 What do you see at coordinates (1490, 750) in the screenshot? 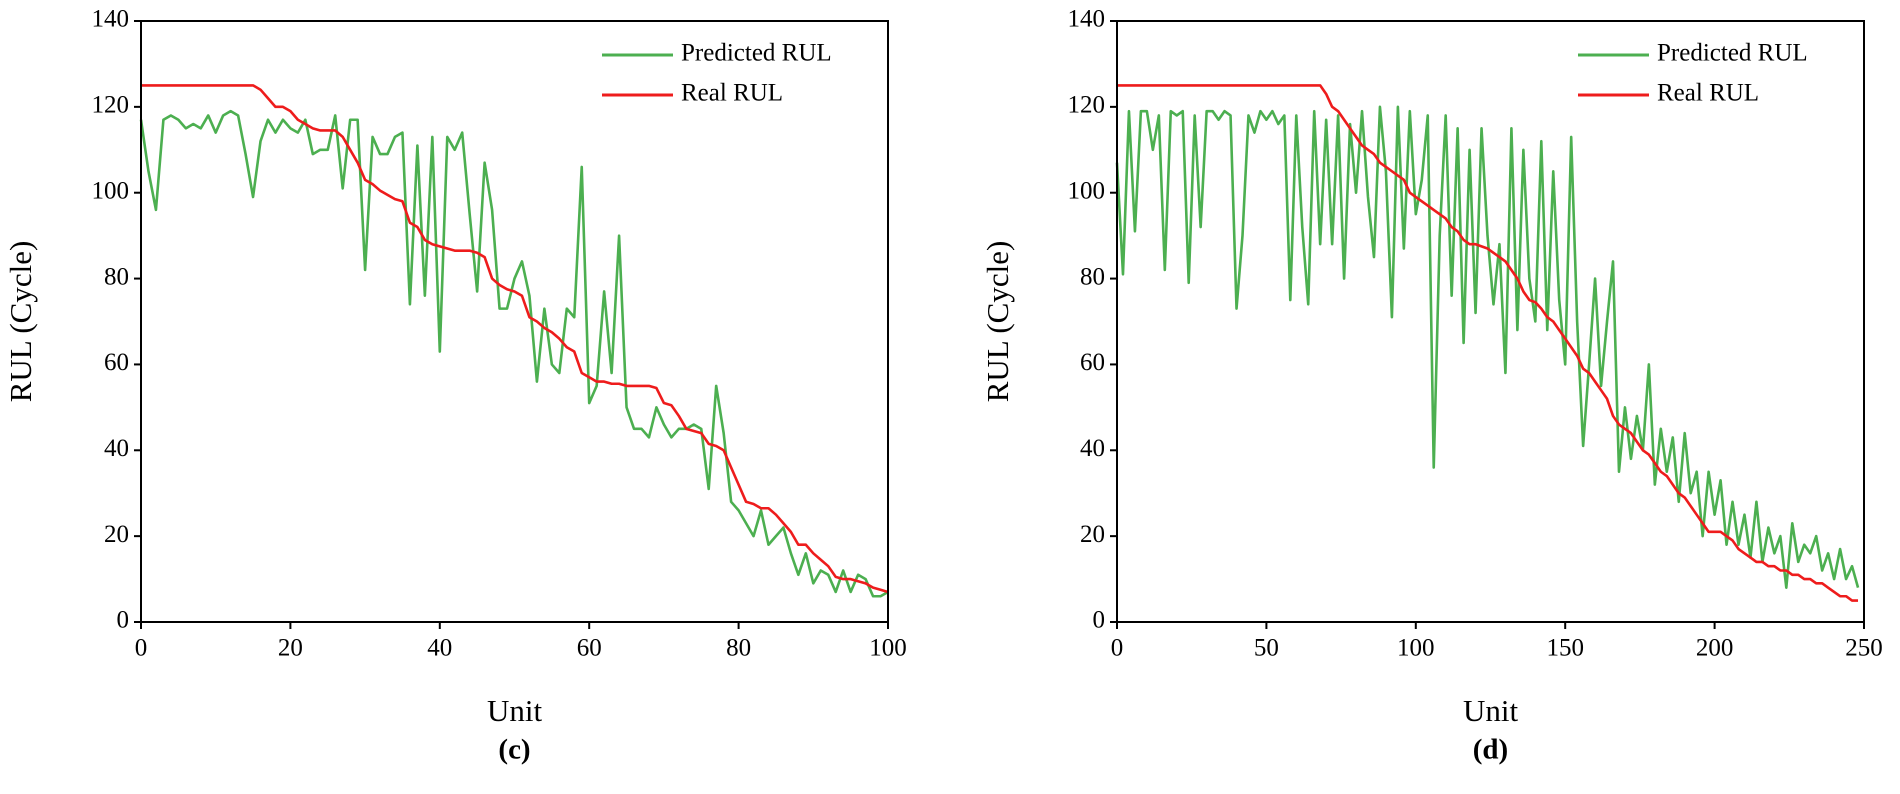
I see `caption: (d)` at bounding box center [1490, 750].